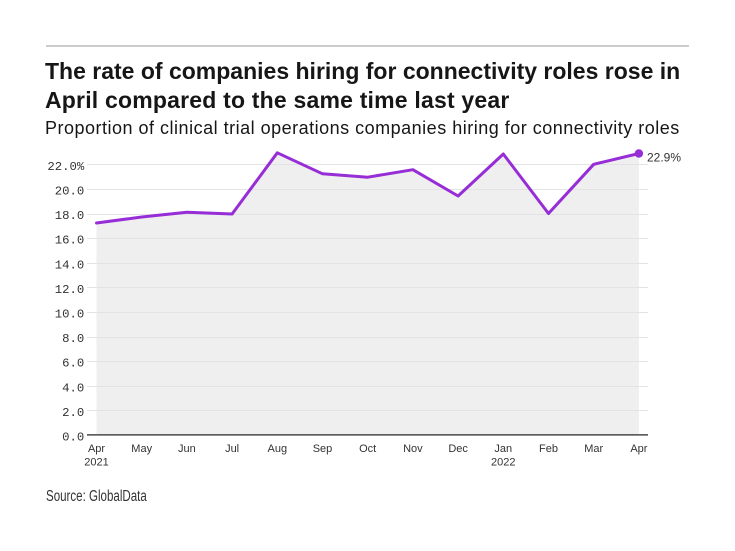 The width and height of the screenshot is (735, 551). What do you see at coordinates (70, 241) in the screenshot?
I see `svg-text: 16.0` at bounding box center [70, 241].